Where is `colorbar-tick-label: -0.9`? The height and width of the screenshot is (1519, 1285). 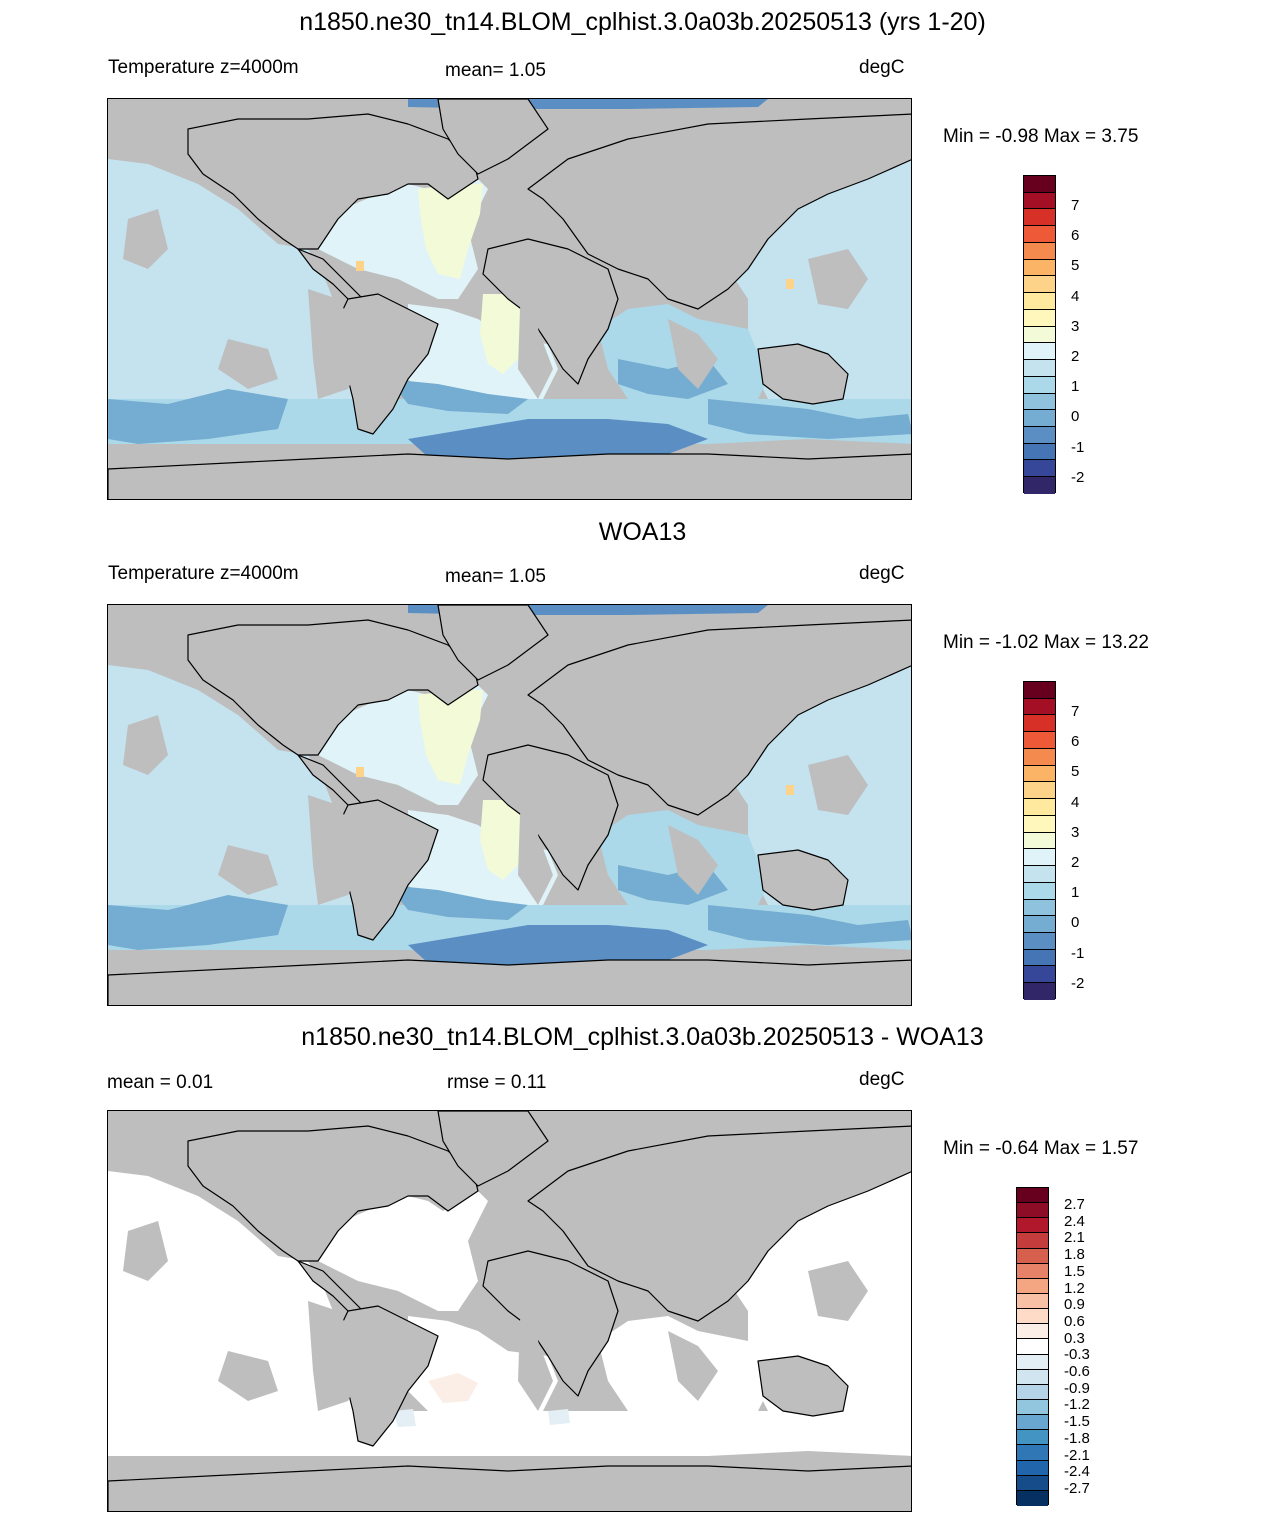 colorbar-tick-label: -0.9 is located at coordinates (1077, 1388).